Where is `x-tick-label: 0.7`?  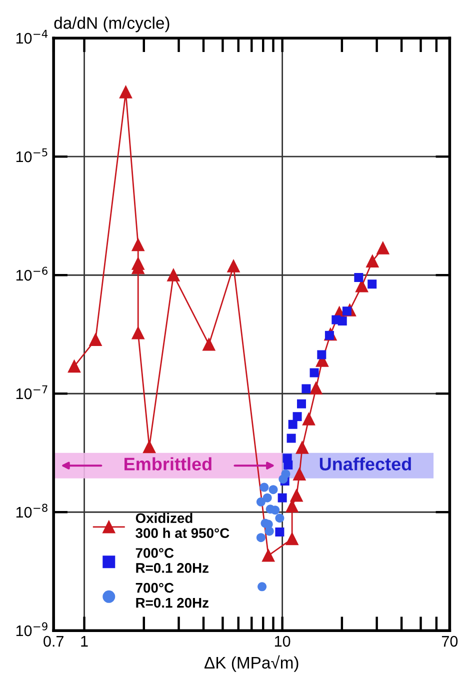 x-tick-label: 0.7 is located at coordinates (54, 641).